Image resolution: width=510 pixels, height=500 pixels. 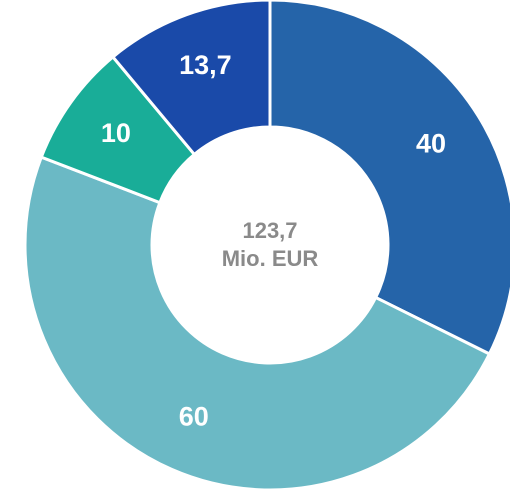 I want to click on center-total: 123,7, so click(x=269, y=230).